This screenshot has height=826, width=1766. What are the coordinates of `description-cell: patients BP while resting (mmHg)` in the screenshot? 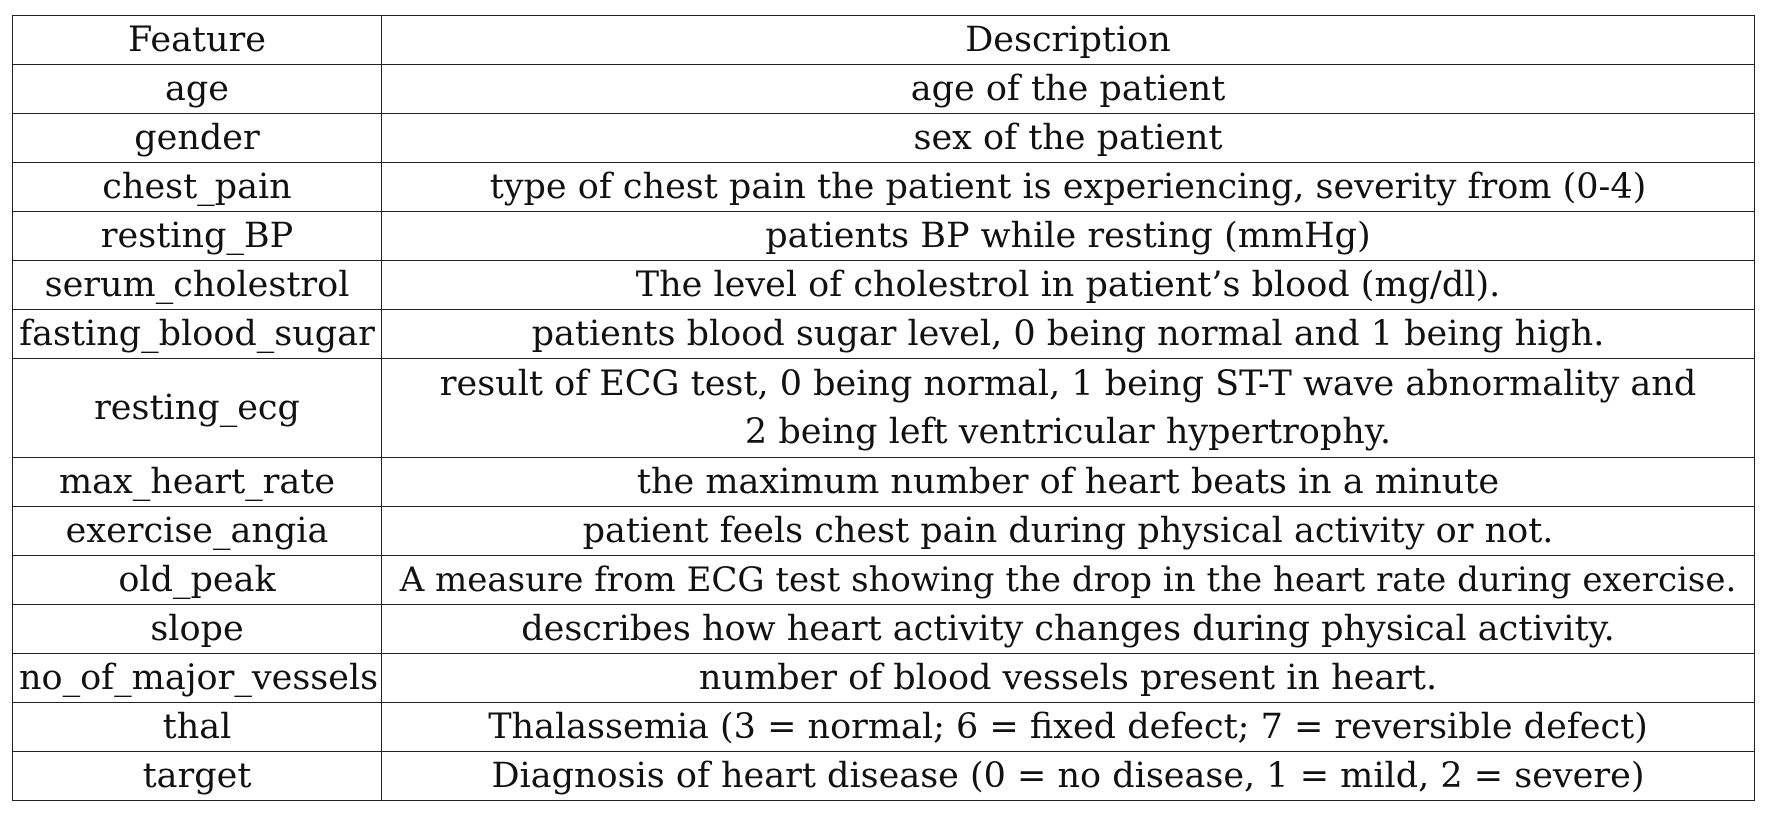 It's located at (1068, 236).